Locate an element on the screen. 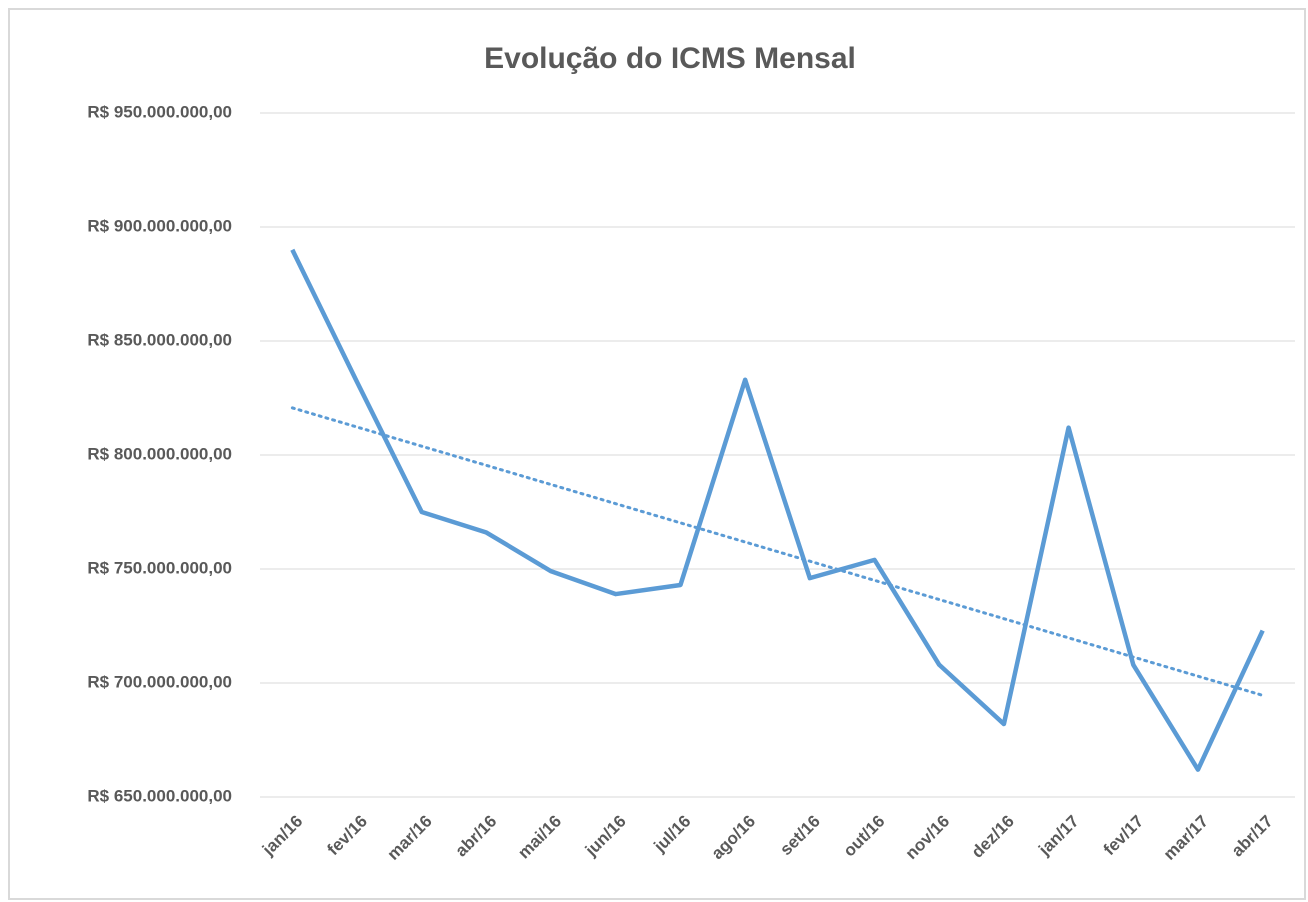 The image size is (1308, 902). y-tick-label: R$ 650.000.000,00 is located at coordinates (159, 795).